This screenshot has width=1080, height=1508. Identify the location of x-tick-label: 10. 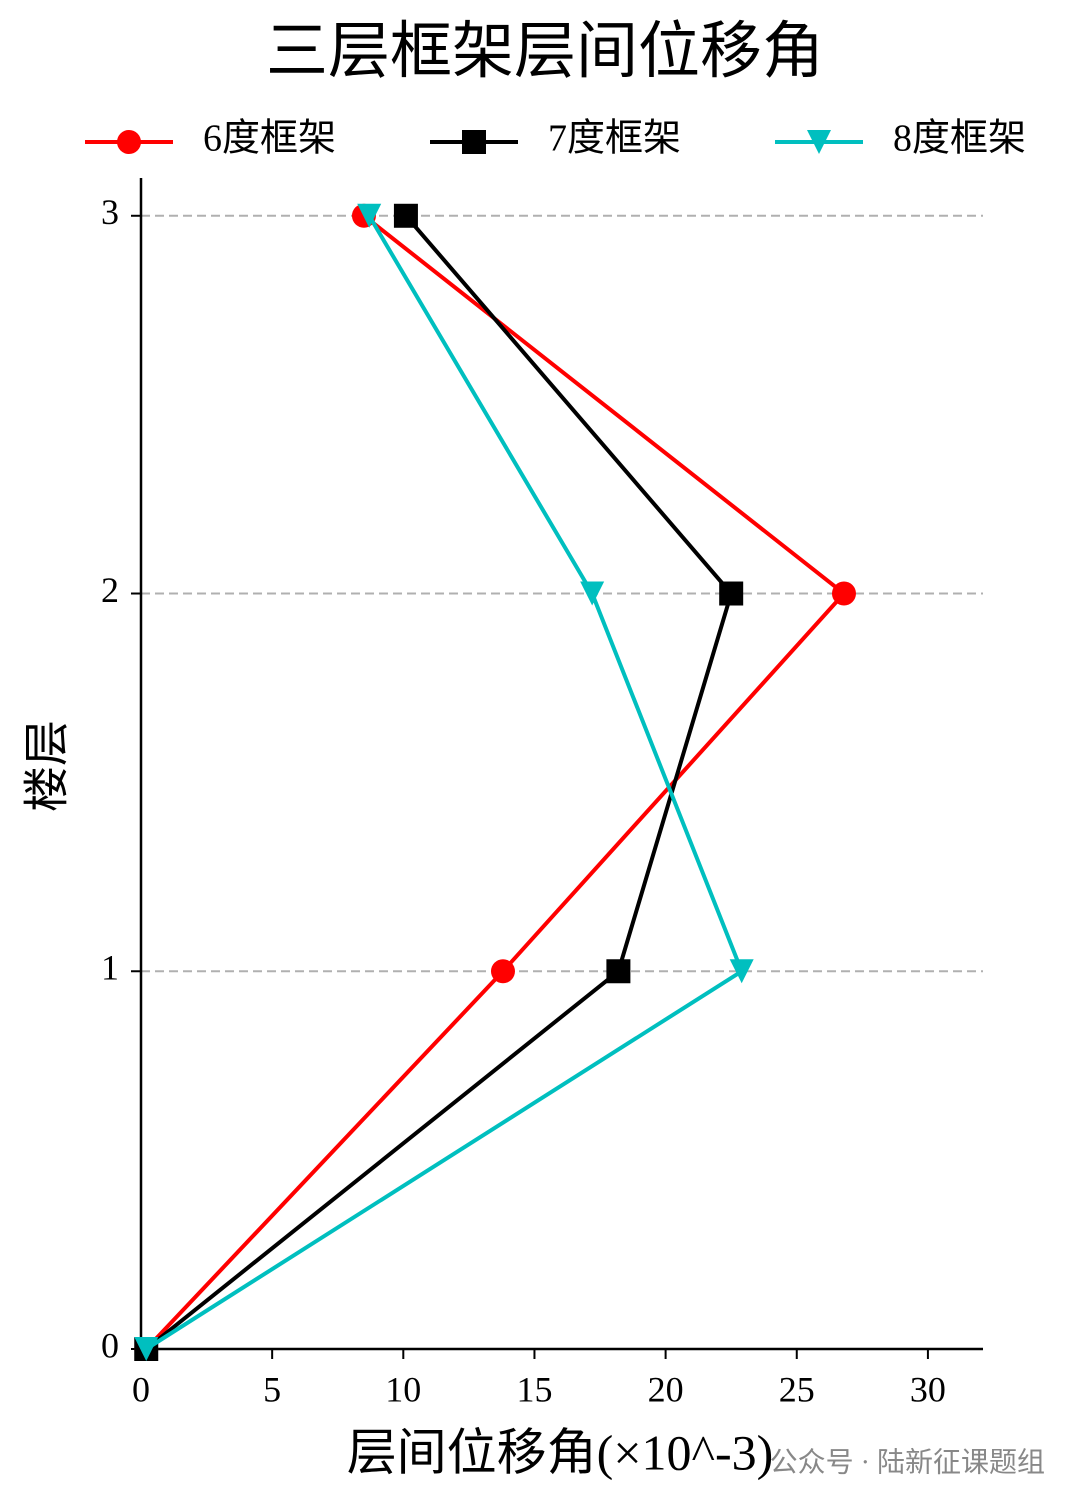
(403, 1389).